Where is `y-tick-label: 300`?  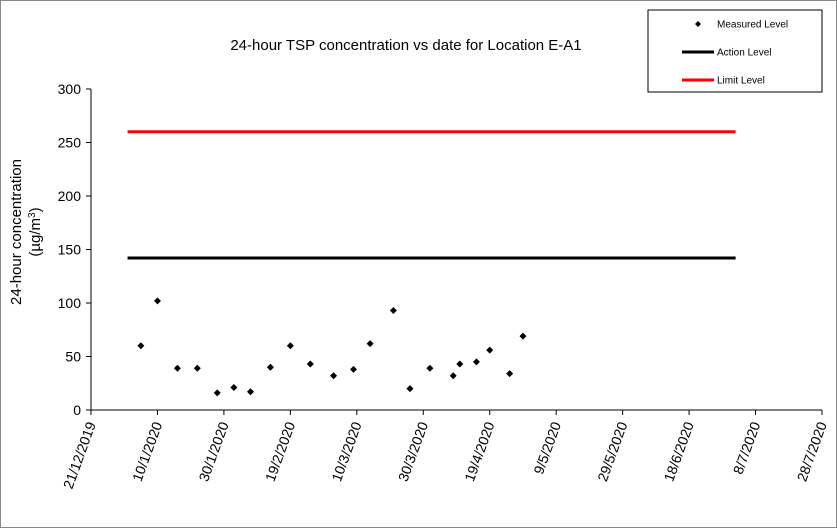 y-tick-label: 300 is located at coordinates (70, 89).